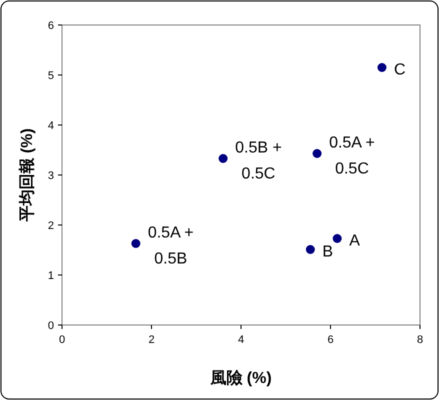 This screenshot has width=439, height=400. What do you see at coordinates (151, 340) in the screenshot?
I see `x-tick-label: 2` at bounding box center [151, 340].